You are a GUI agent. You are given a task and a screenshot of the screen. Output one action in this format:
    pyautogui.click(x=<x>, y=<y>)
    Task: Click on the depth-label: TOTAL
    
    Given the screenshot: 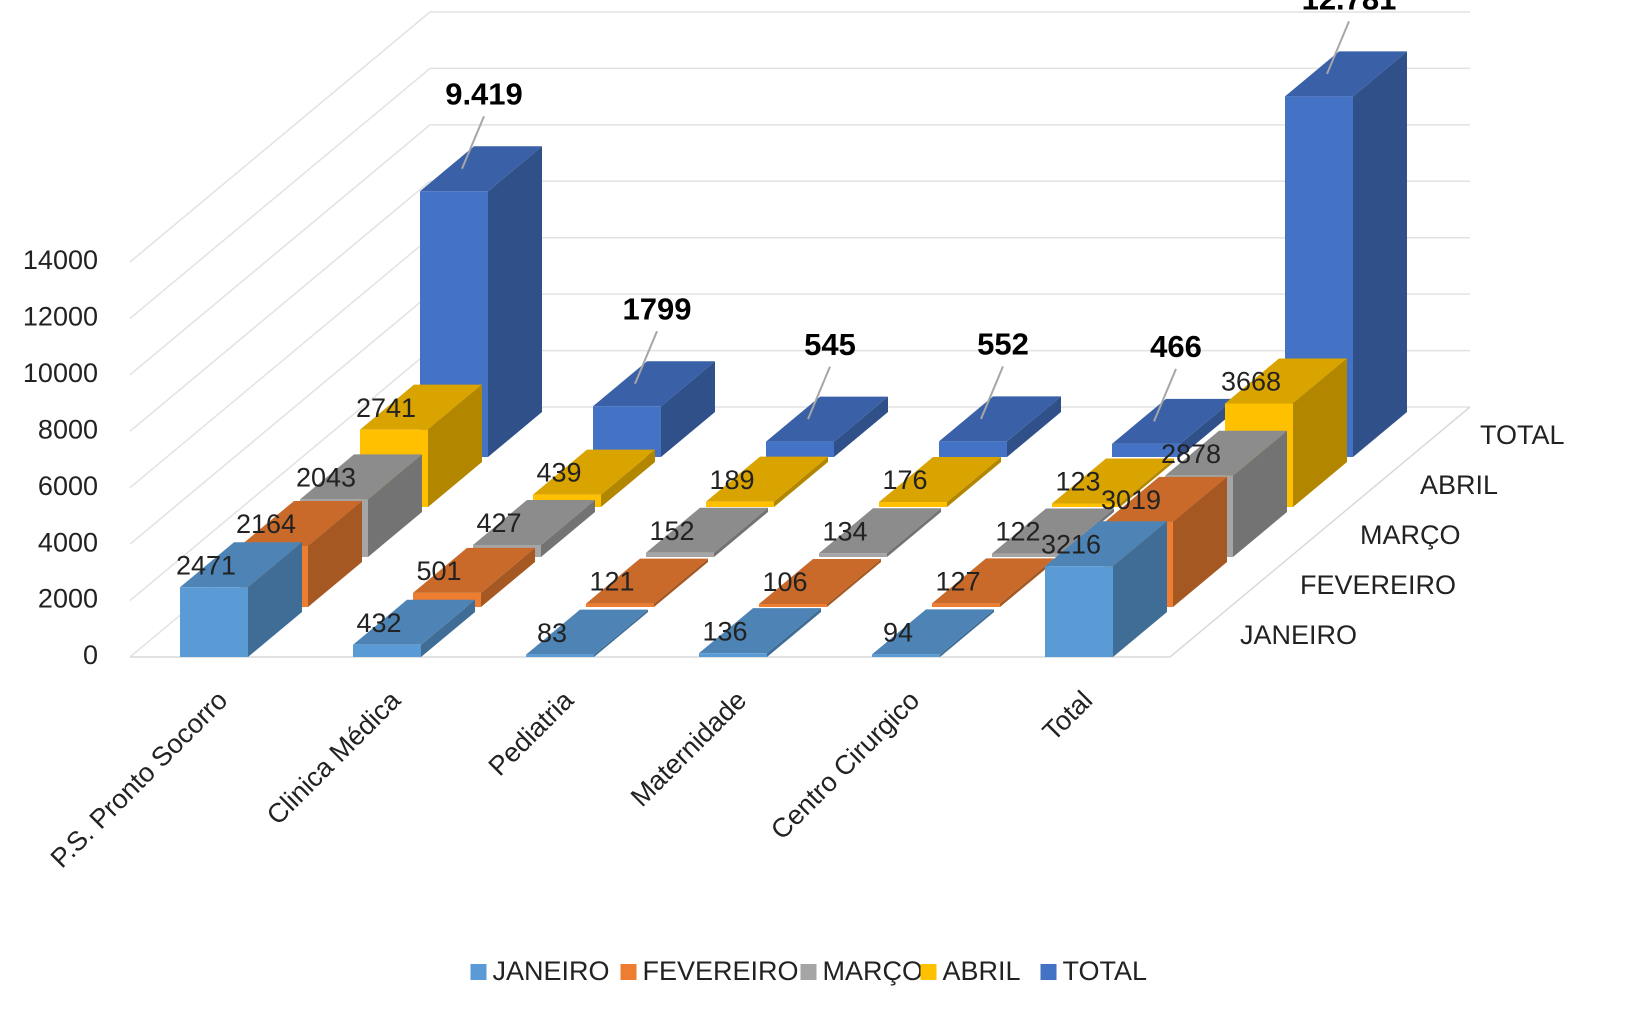 What is the action you would take?
    pyautogui.click(x=1522, y=435)
    